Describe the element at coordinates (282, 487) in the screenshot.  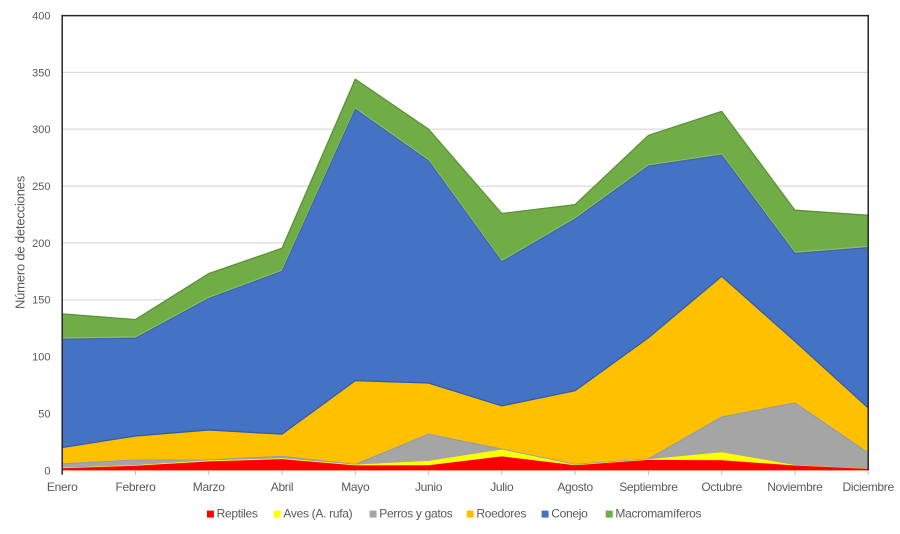
I see `svg-text: Abril` at that location.